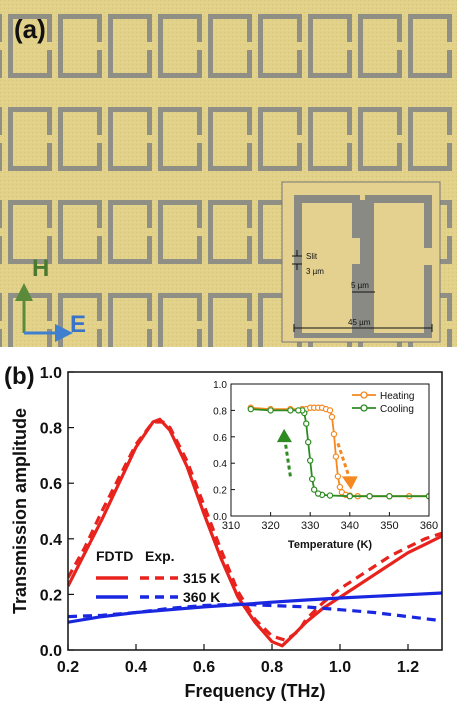 The height and width of the screenshot is (709, 457). Describe the element at coordinates (315, 271) in the screenshot. I see `inset-slit-width: 3 µm` at that location.